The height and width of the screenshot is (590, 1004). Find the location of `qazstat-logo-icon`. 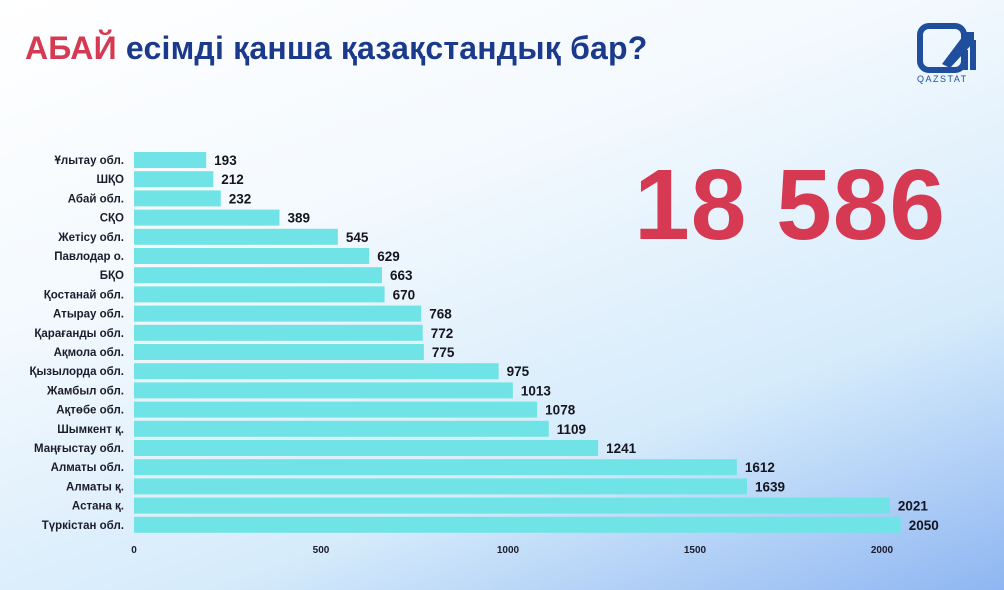

qazstat-logo-icon is located at coordinates (946, 48).